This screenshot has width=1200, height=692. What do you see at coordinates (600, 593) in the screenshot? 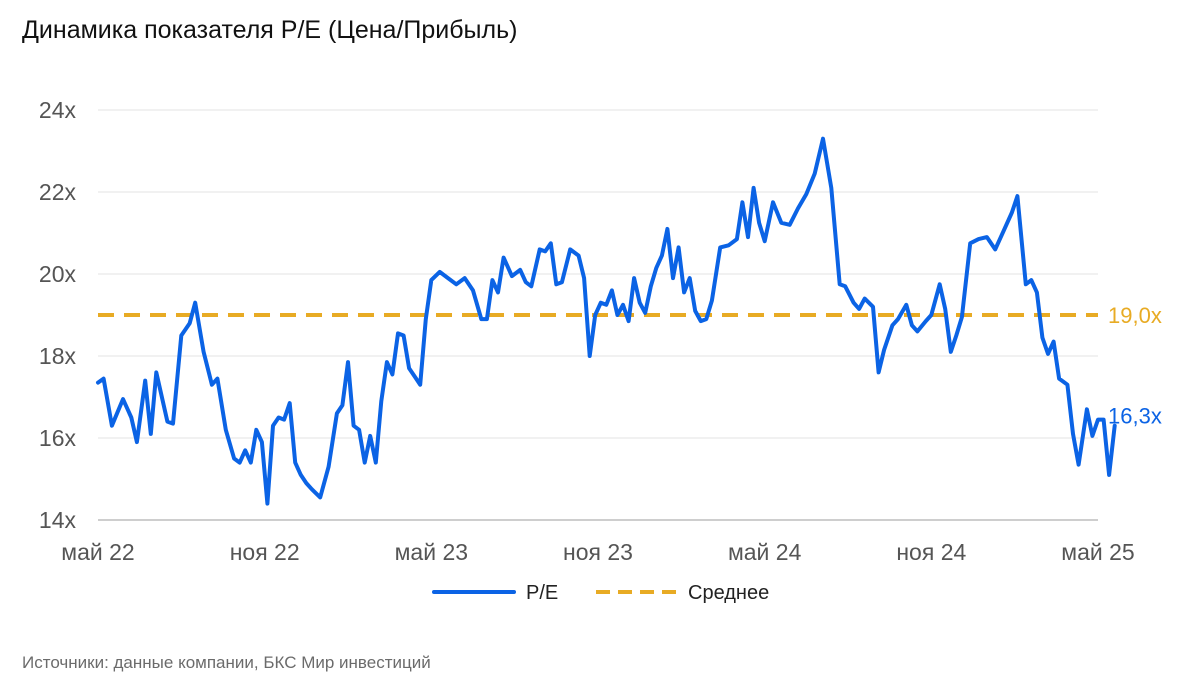
I see `legend: P/E Среднее` at bounding box center [600, 593].